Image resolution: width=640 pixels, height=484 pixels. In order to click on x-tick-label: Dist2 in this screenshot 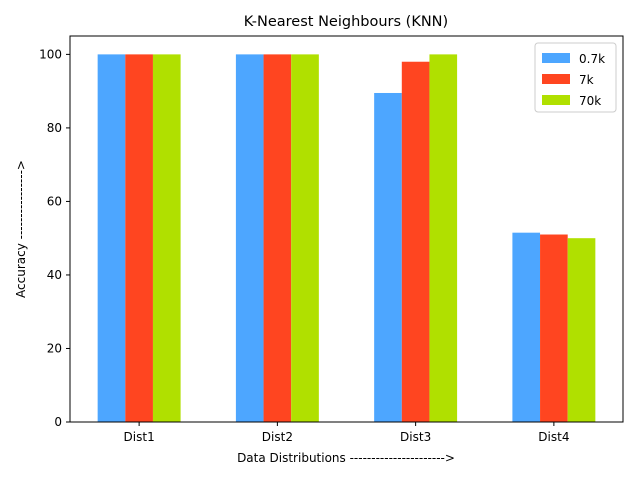, I will do `click(277, 437)`.